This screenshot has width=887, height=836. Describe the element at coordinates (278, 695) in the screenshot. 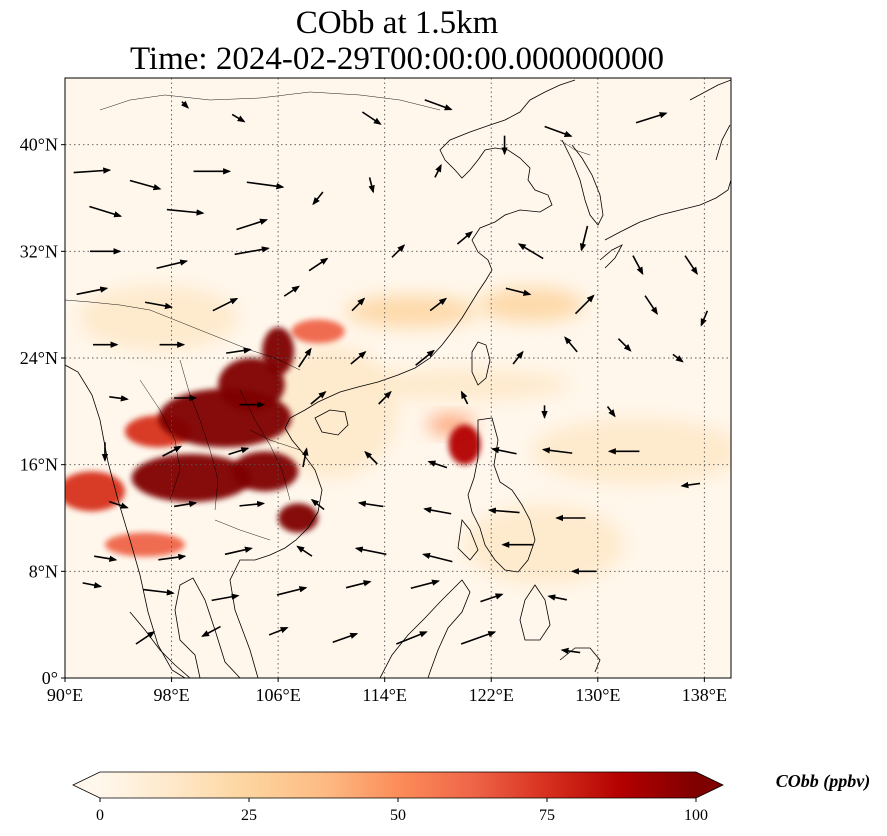

I see `lon-tick-label: 106°E` at that location.